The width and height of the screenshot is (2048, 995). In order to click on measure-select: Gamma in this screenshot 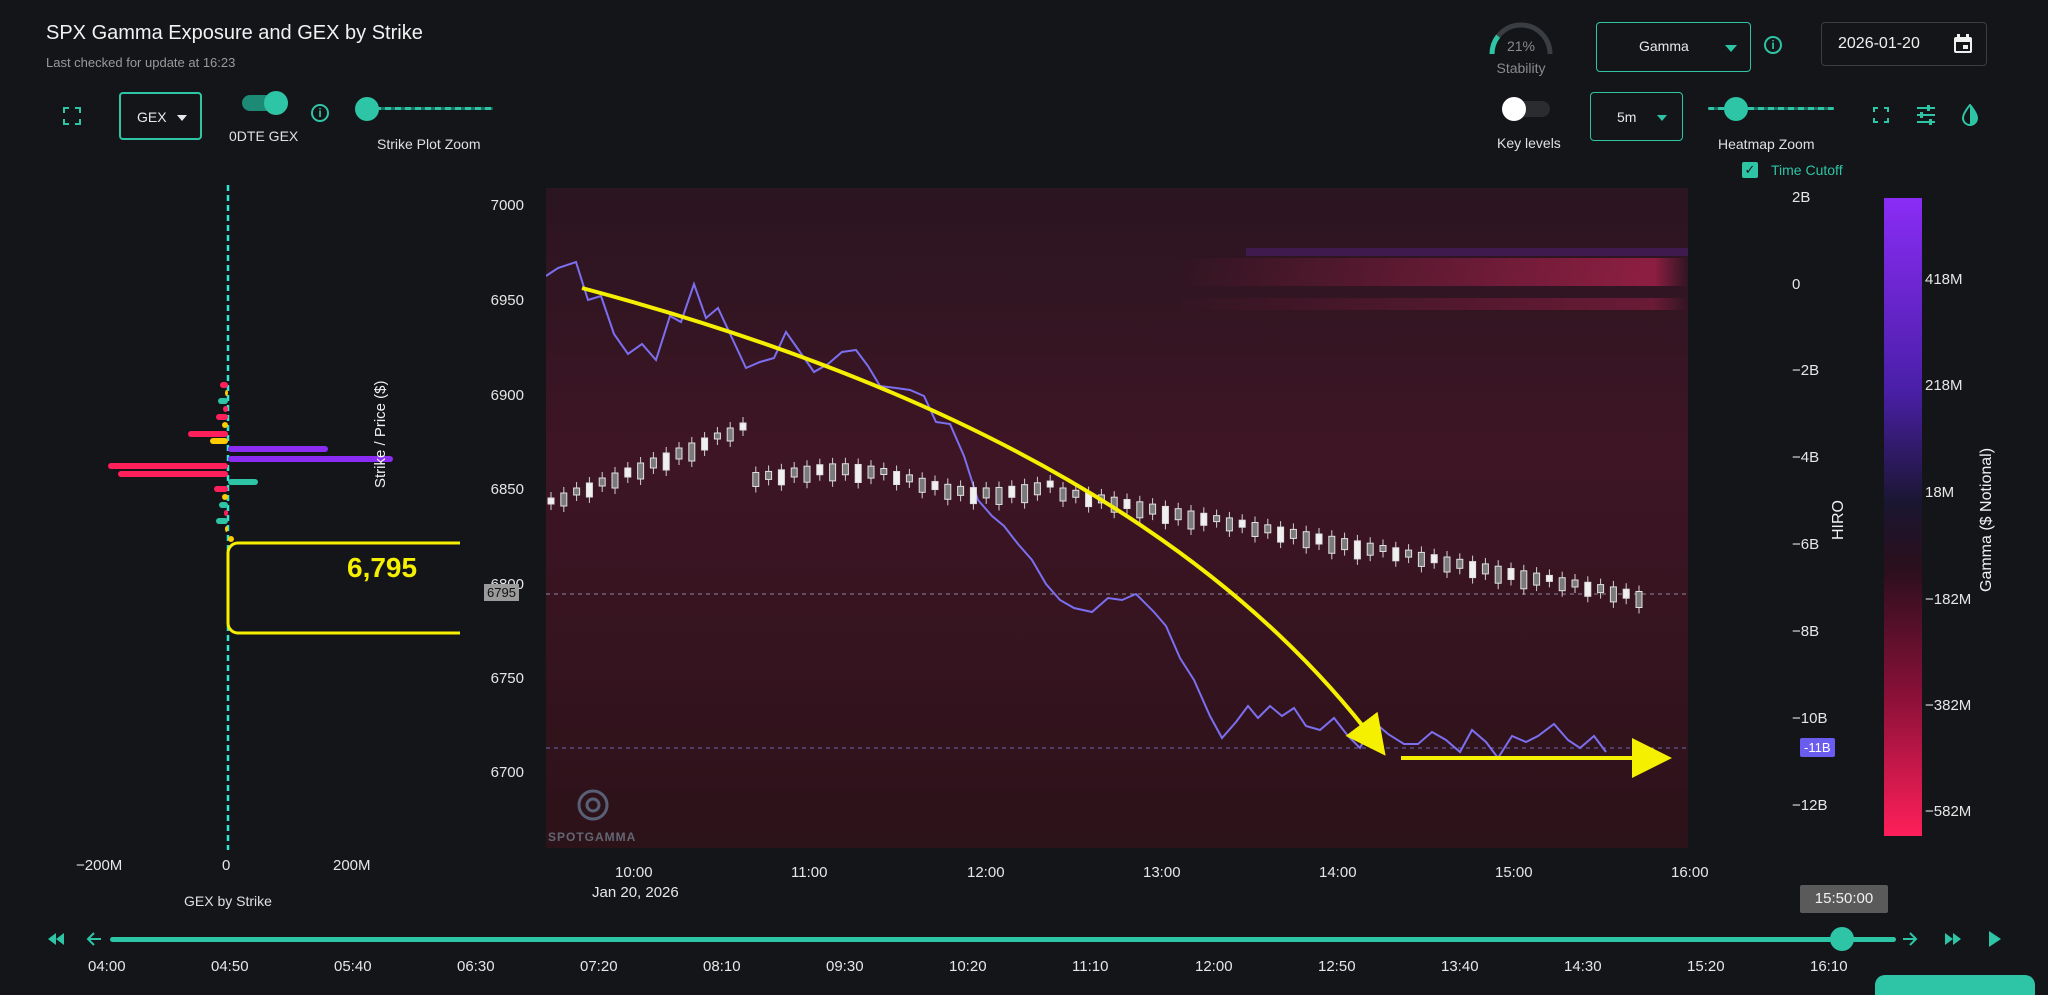, I will do `click(1673, 47)`.